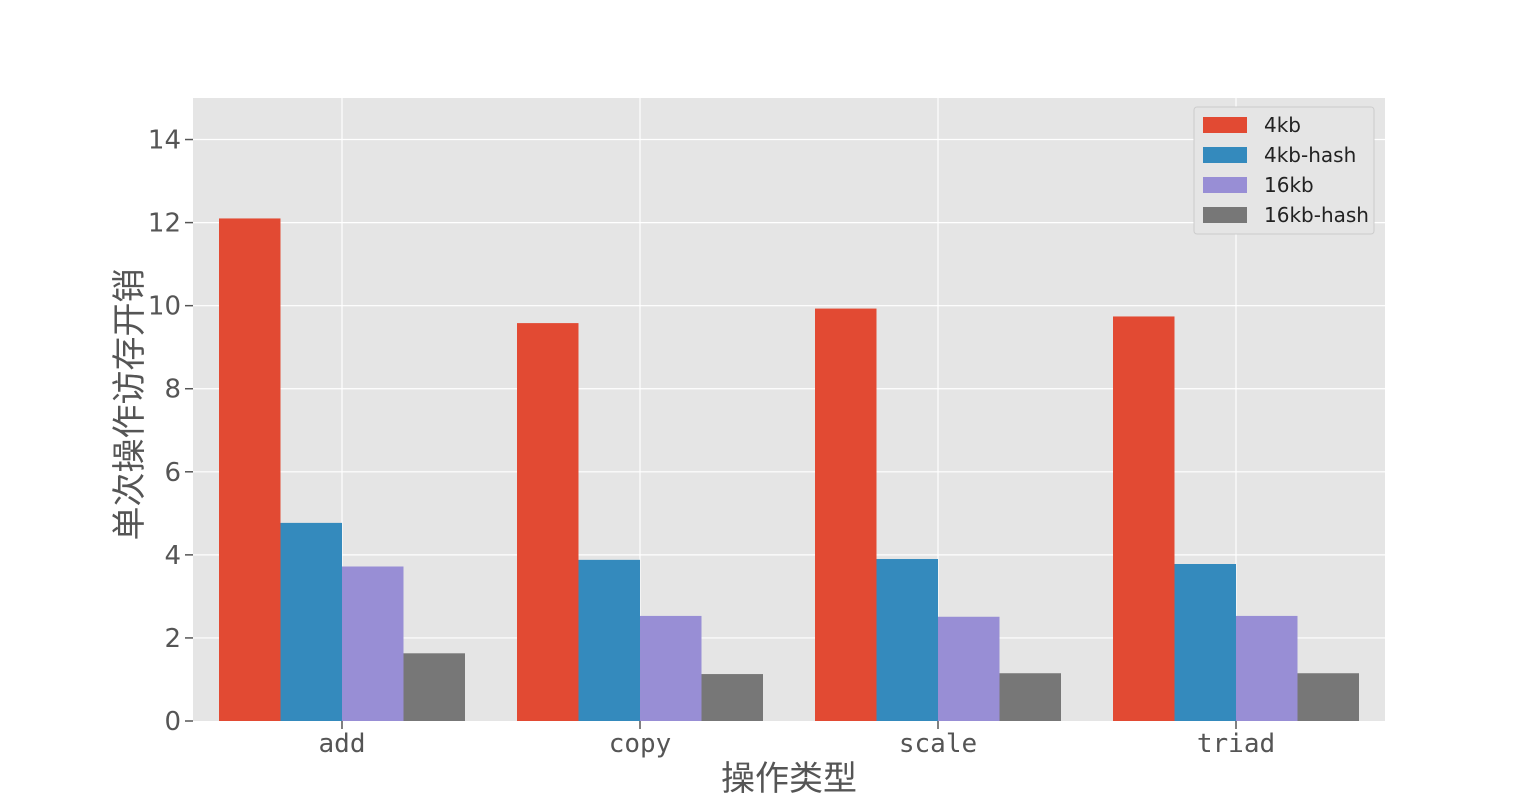  I want to click on y-tick-label: 14, so click(164, 141).